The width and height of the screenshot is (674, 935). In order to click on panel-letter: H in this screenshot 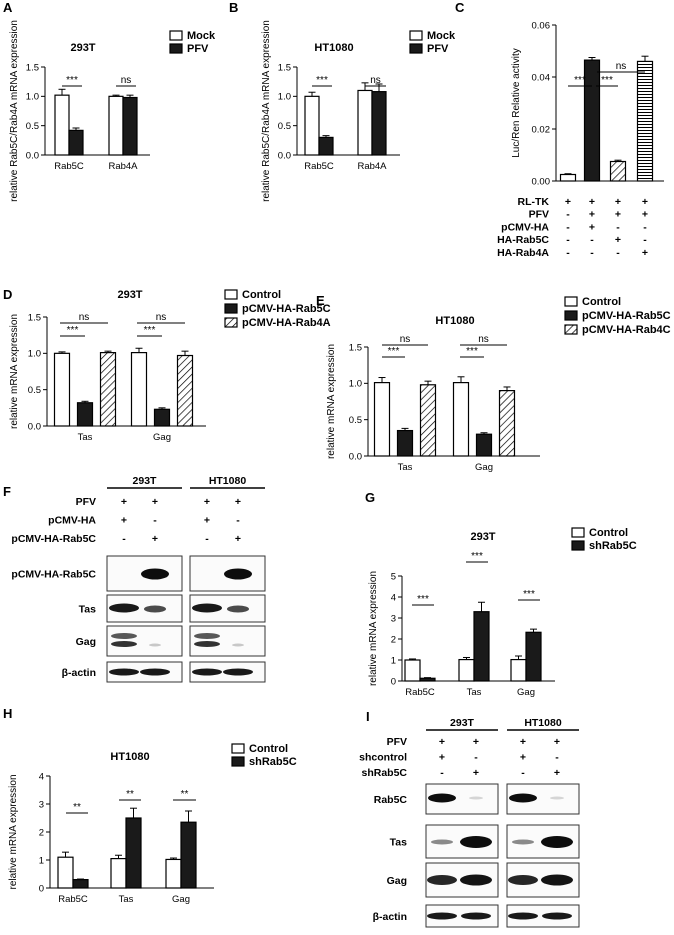, I will do `click(7, 713)`.